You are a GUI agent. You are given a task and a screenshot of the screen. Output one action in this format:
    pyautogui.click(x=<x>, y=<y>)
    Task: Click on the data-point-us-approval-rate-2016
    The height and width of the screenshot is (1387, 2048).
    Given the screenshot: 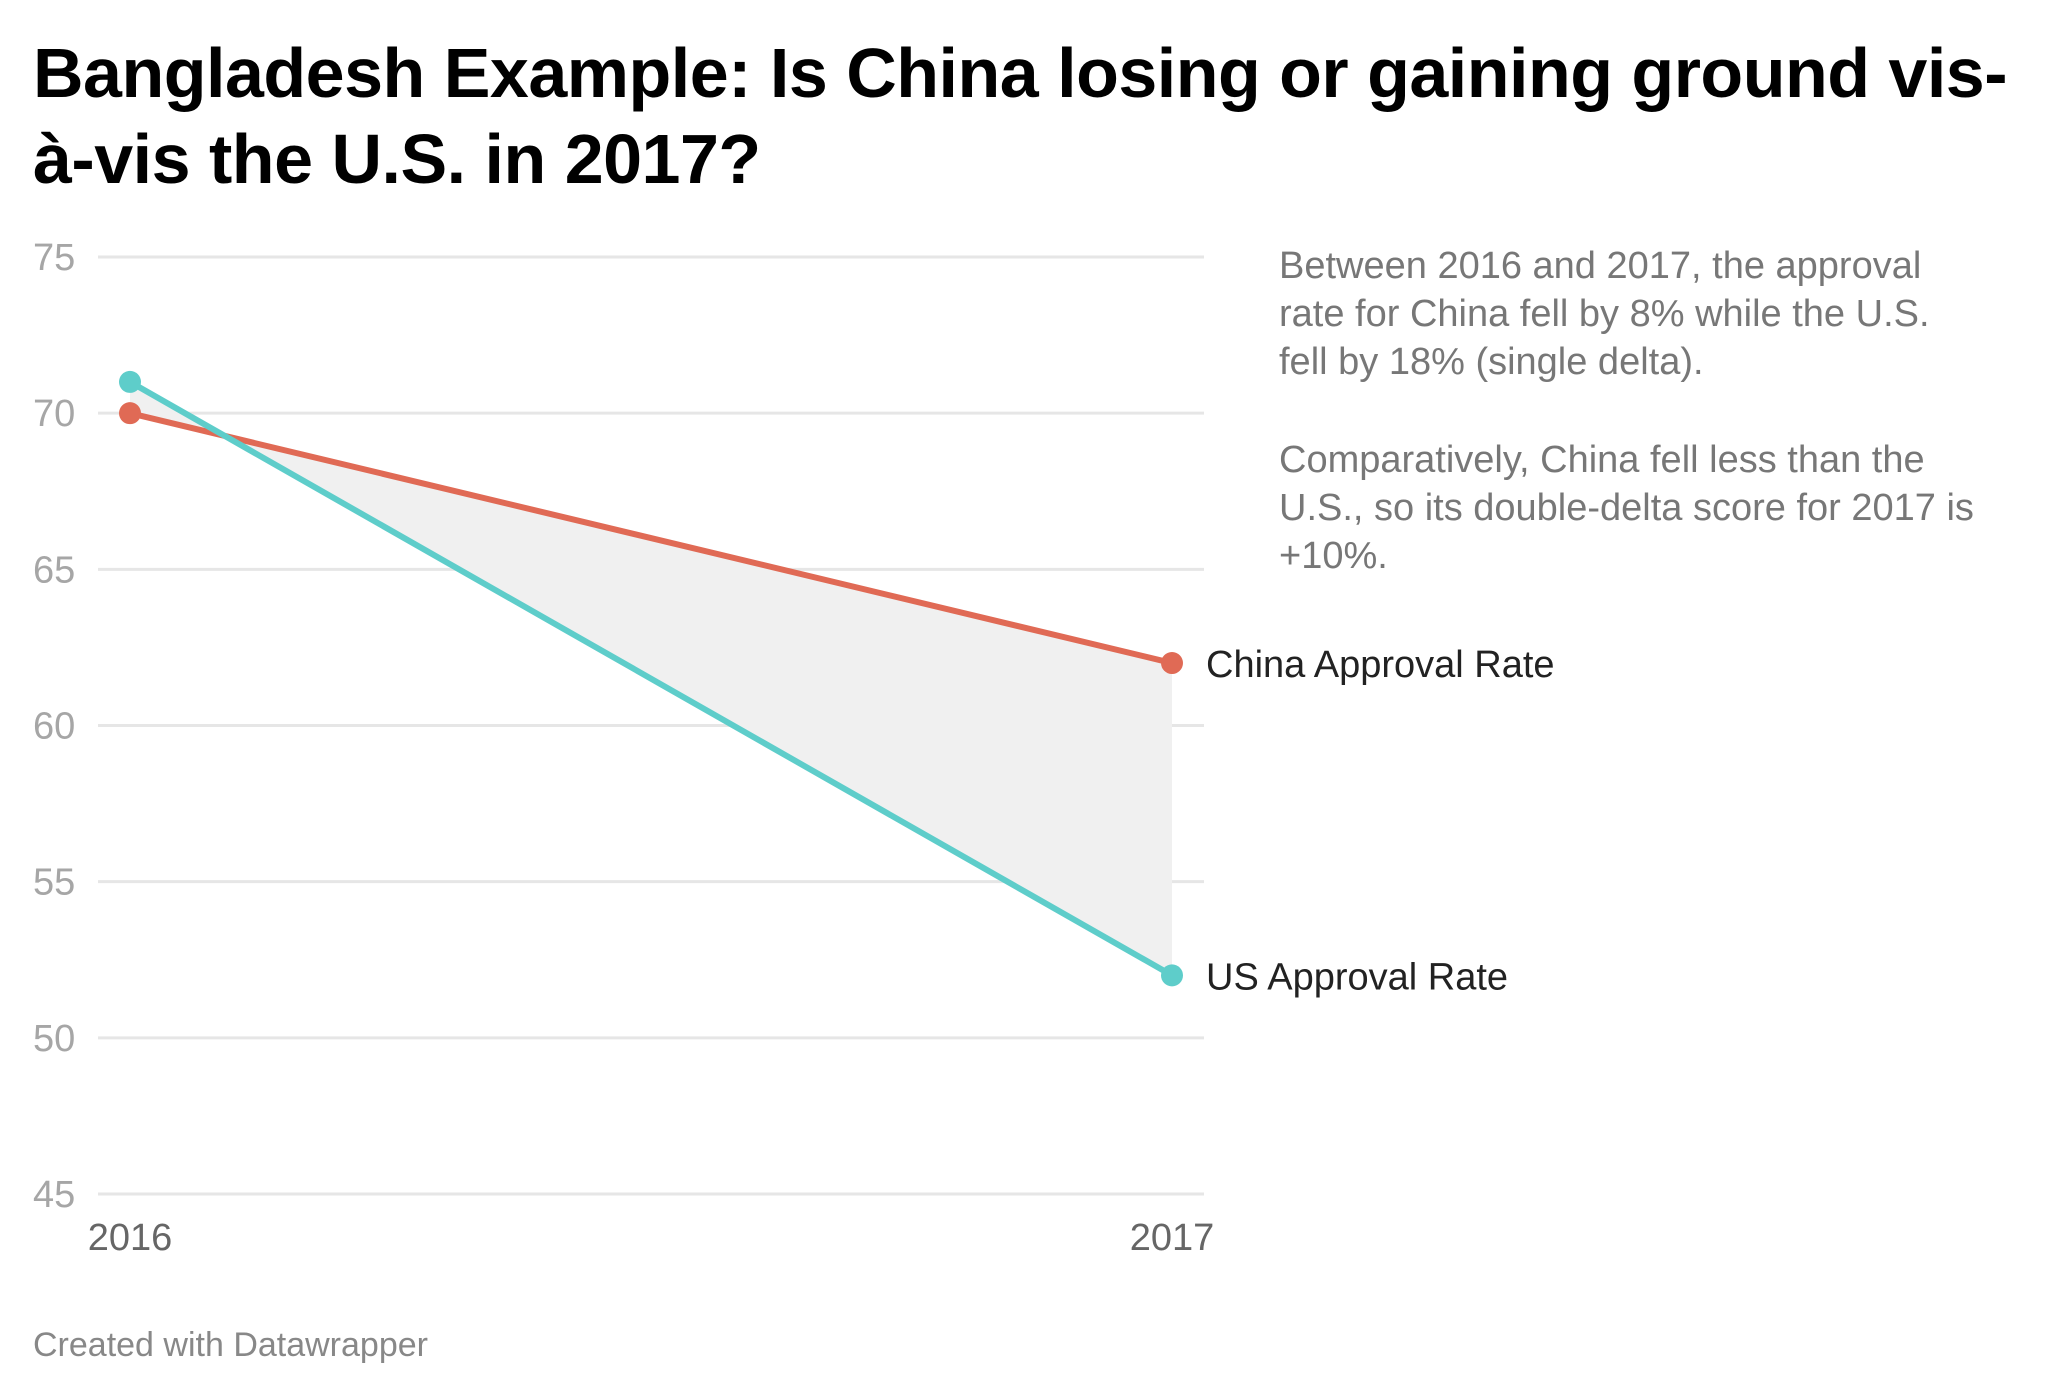 What is the action you would take?
    pyautogui.click(x=130, y=381)
    